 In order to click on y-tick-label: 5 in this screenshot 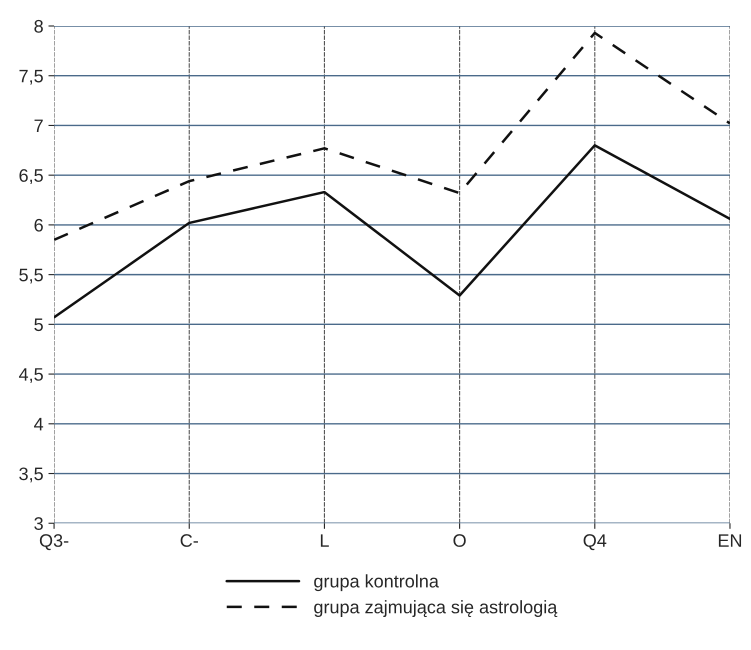, I will do `click(38, 325)`.